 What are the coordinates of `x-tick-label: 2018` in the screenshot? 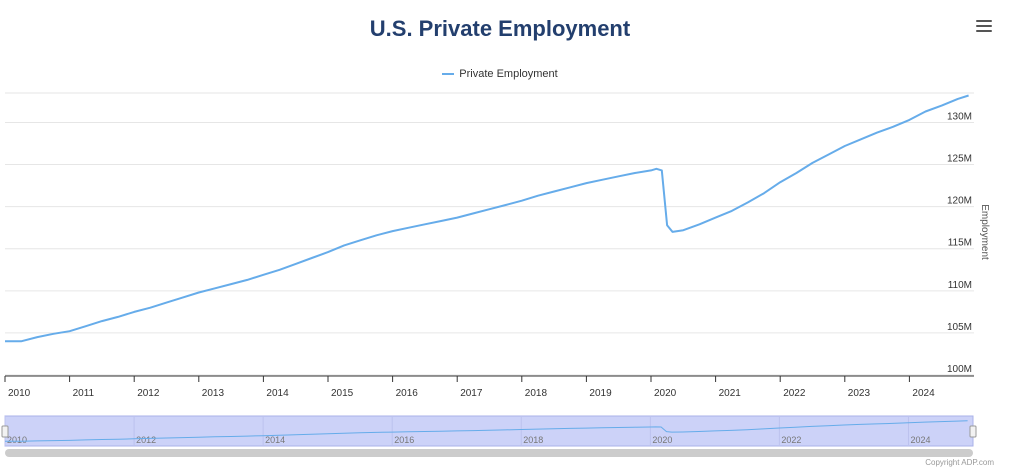 It's located at (536, 393).